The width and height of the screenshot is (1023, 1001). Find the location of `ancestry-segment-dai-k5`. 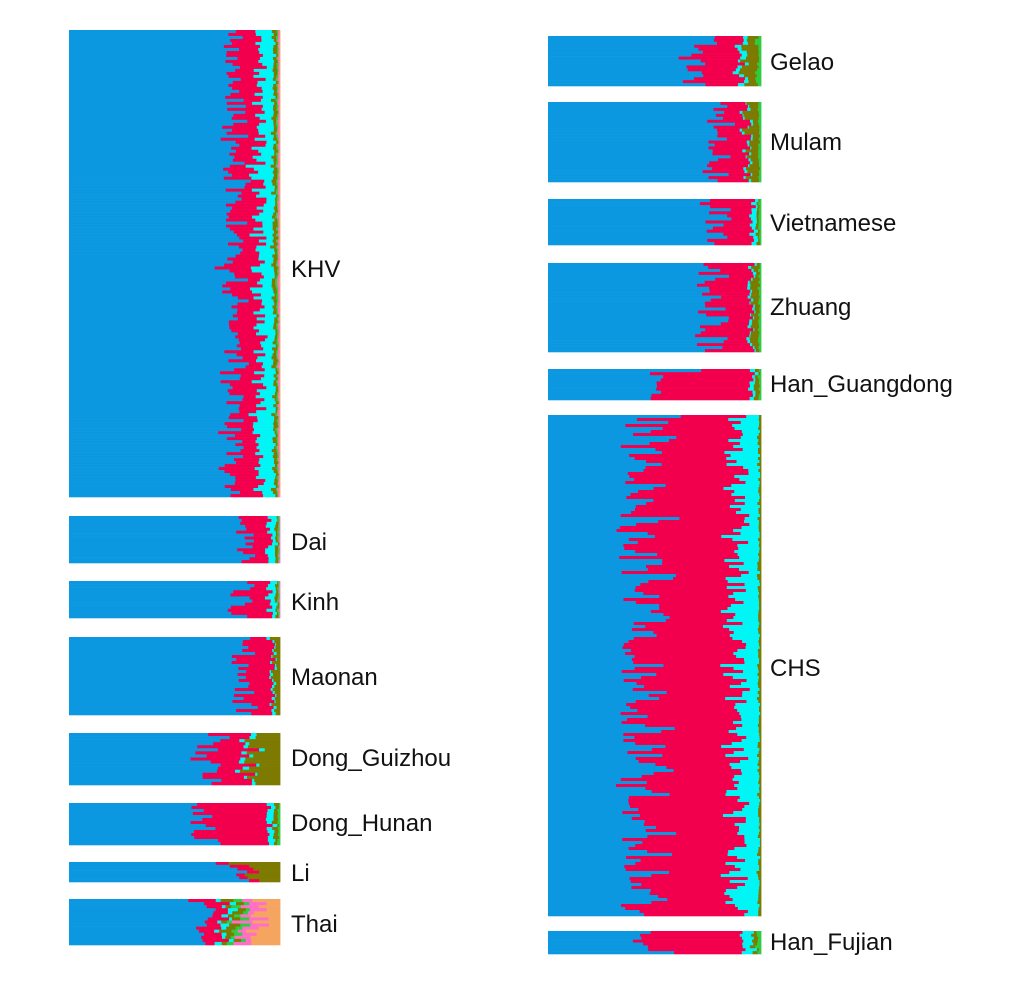

ancestry-segment-dai-k5 is located at coordinates (278, 532).